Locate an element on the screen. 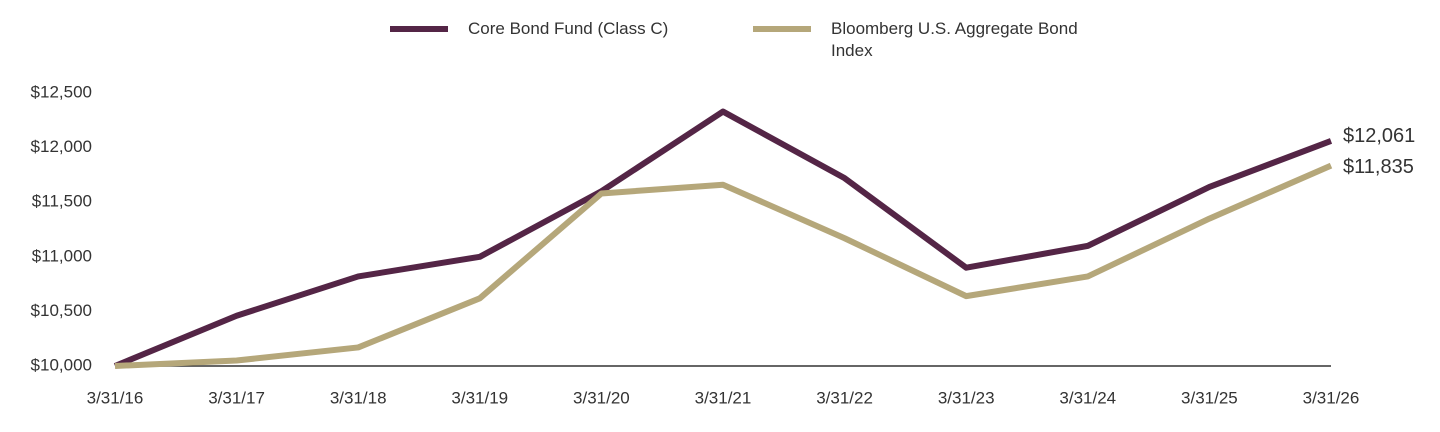 The width and height of the screenshot is (1440, 432). y-tick-label: $12,500 is located at coordinates (61, 91).